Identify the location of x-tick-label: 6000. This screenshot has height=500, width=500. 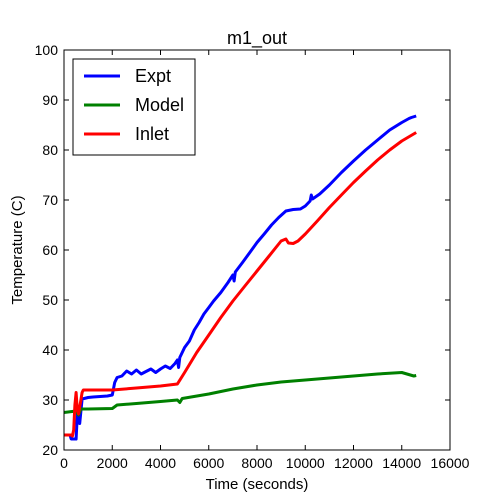
(208, 463).